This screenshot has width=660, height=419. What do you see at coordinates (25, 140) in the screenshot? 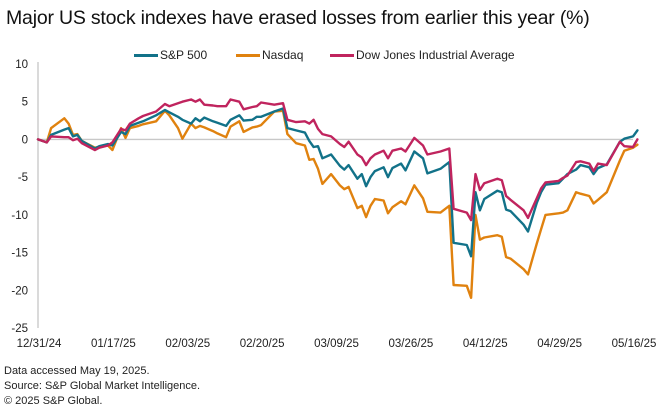
I see `y-tick-label: 0` at bounding box center [25, 140].